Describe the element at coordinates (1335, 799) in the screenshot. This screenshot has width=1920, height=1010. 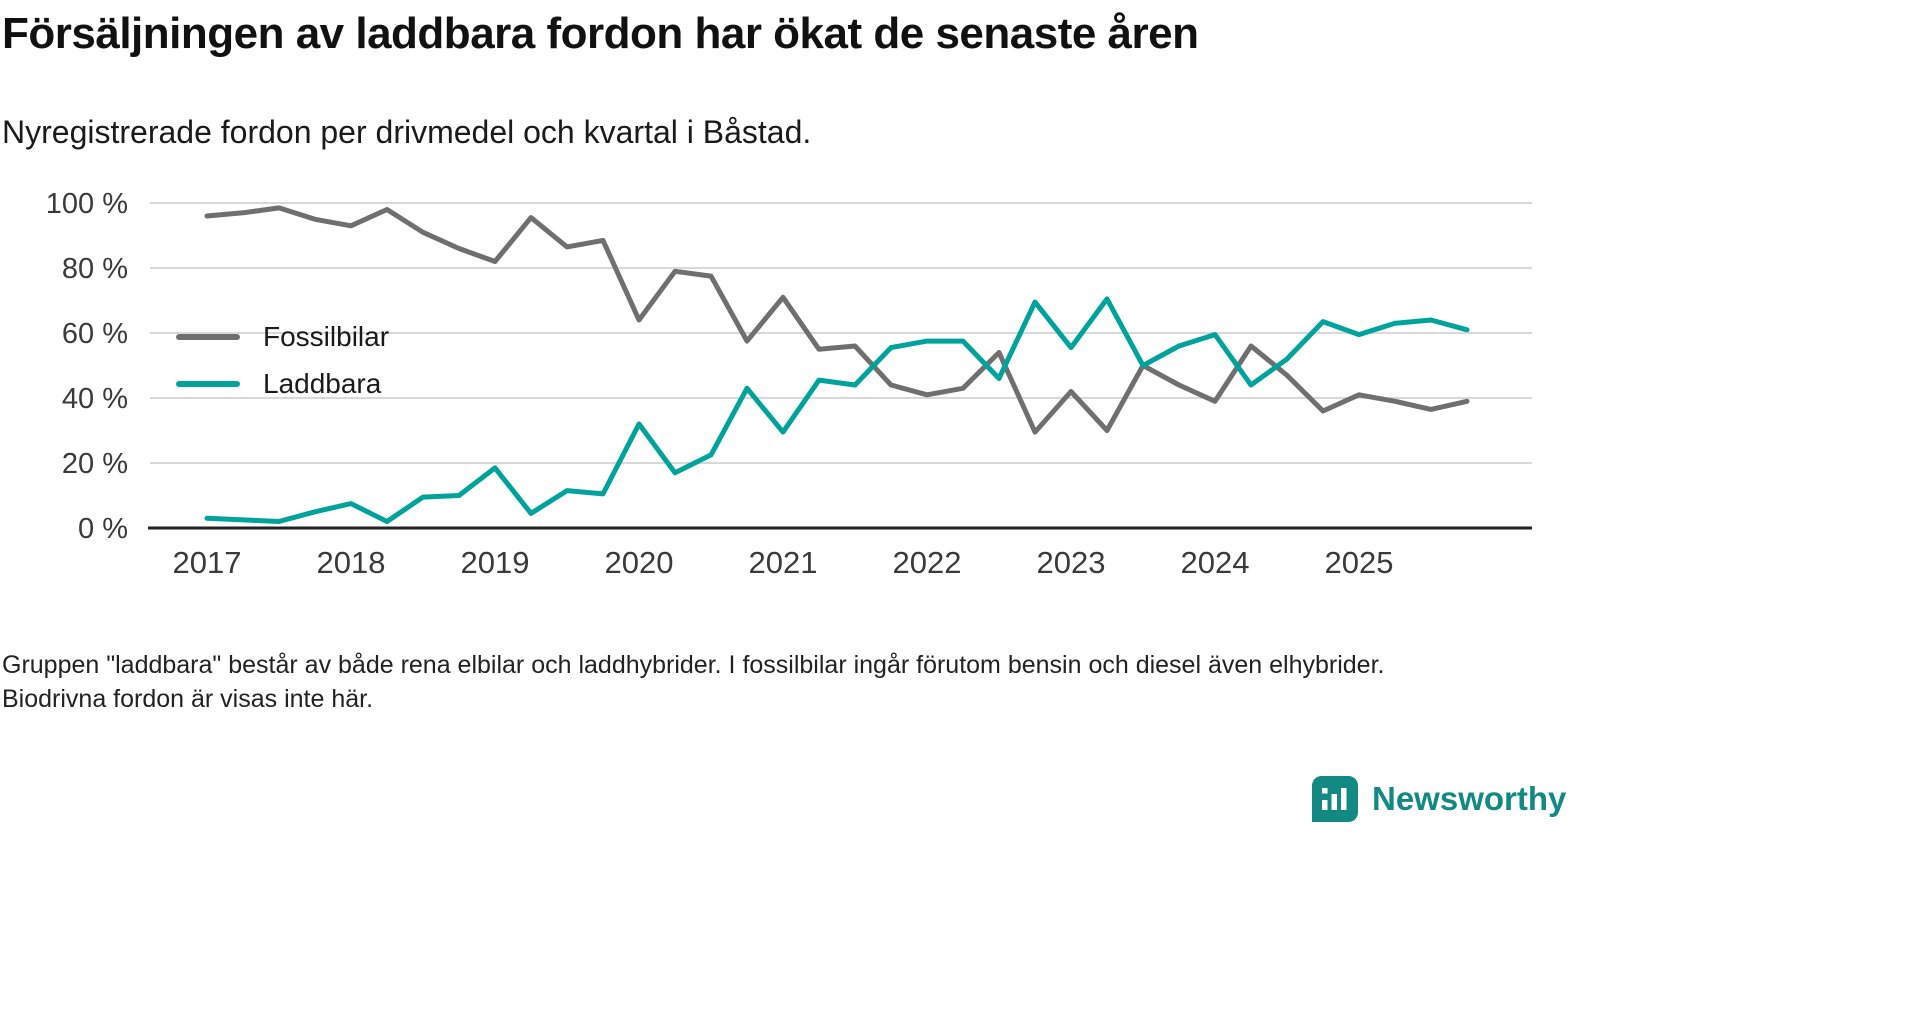
I see `newsworthy-icon` at that location.